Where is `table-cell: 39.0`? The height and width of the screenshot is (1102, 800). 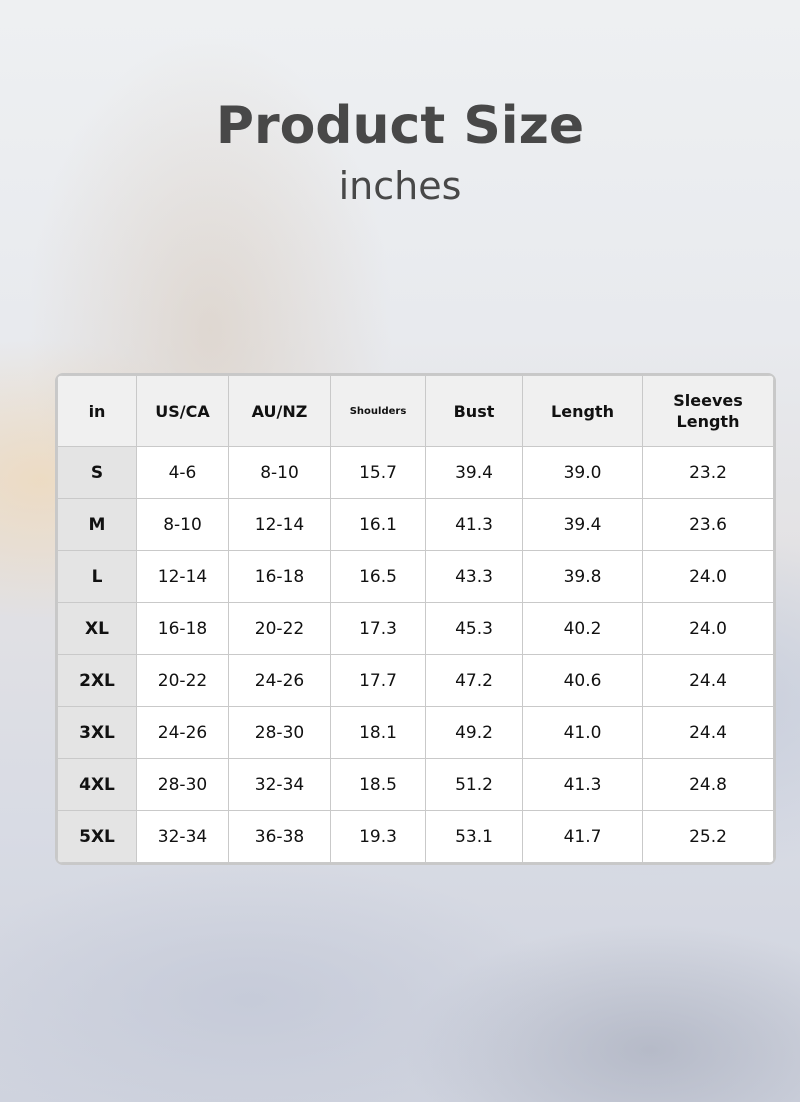
table-cell: 39.0 is located at coordinates (582, 472).